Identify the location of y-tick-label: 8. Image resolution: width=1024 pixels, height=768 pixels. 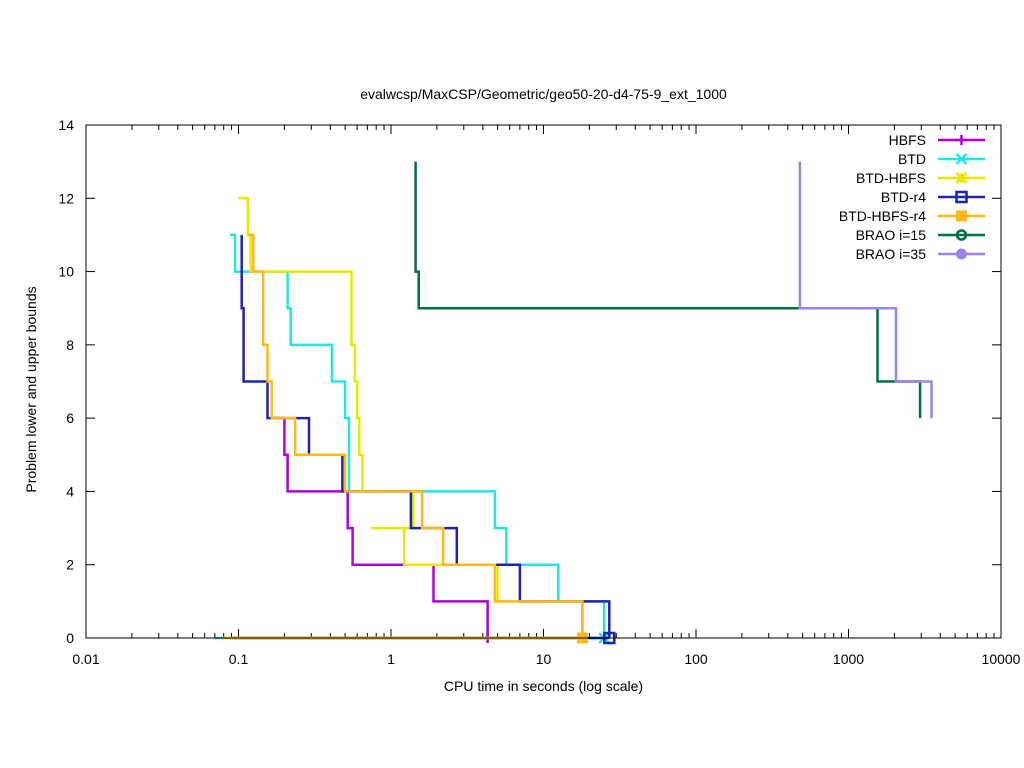
(70, 345).